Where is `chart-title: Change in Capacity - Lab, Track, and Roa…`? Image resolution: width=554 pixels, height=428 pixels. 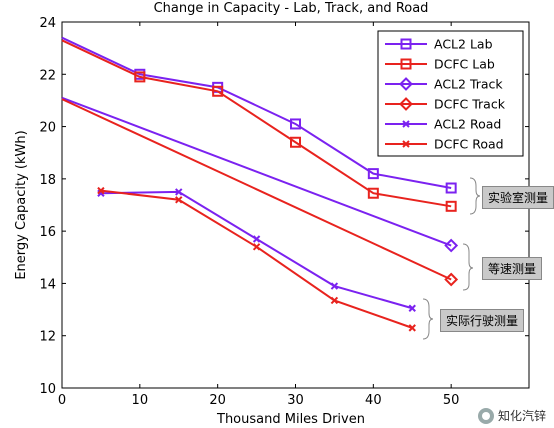 chart-title: Change in Capacity - Lab, Track, and Roa… is located at coordinates (291, 8).